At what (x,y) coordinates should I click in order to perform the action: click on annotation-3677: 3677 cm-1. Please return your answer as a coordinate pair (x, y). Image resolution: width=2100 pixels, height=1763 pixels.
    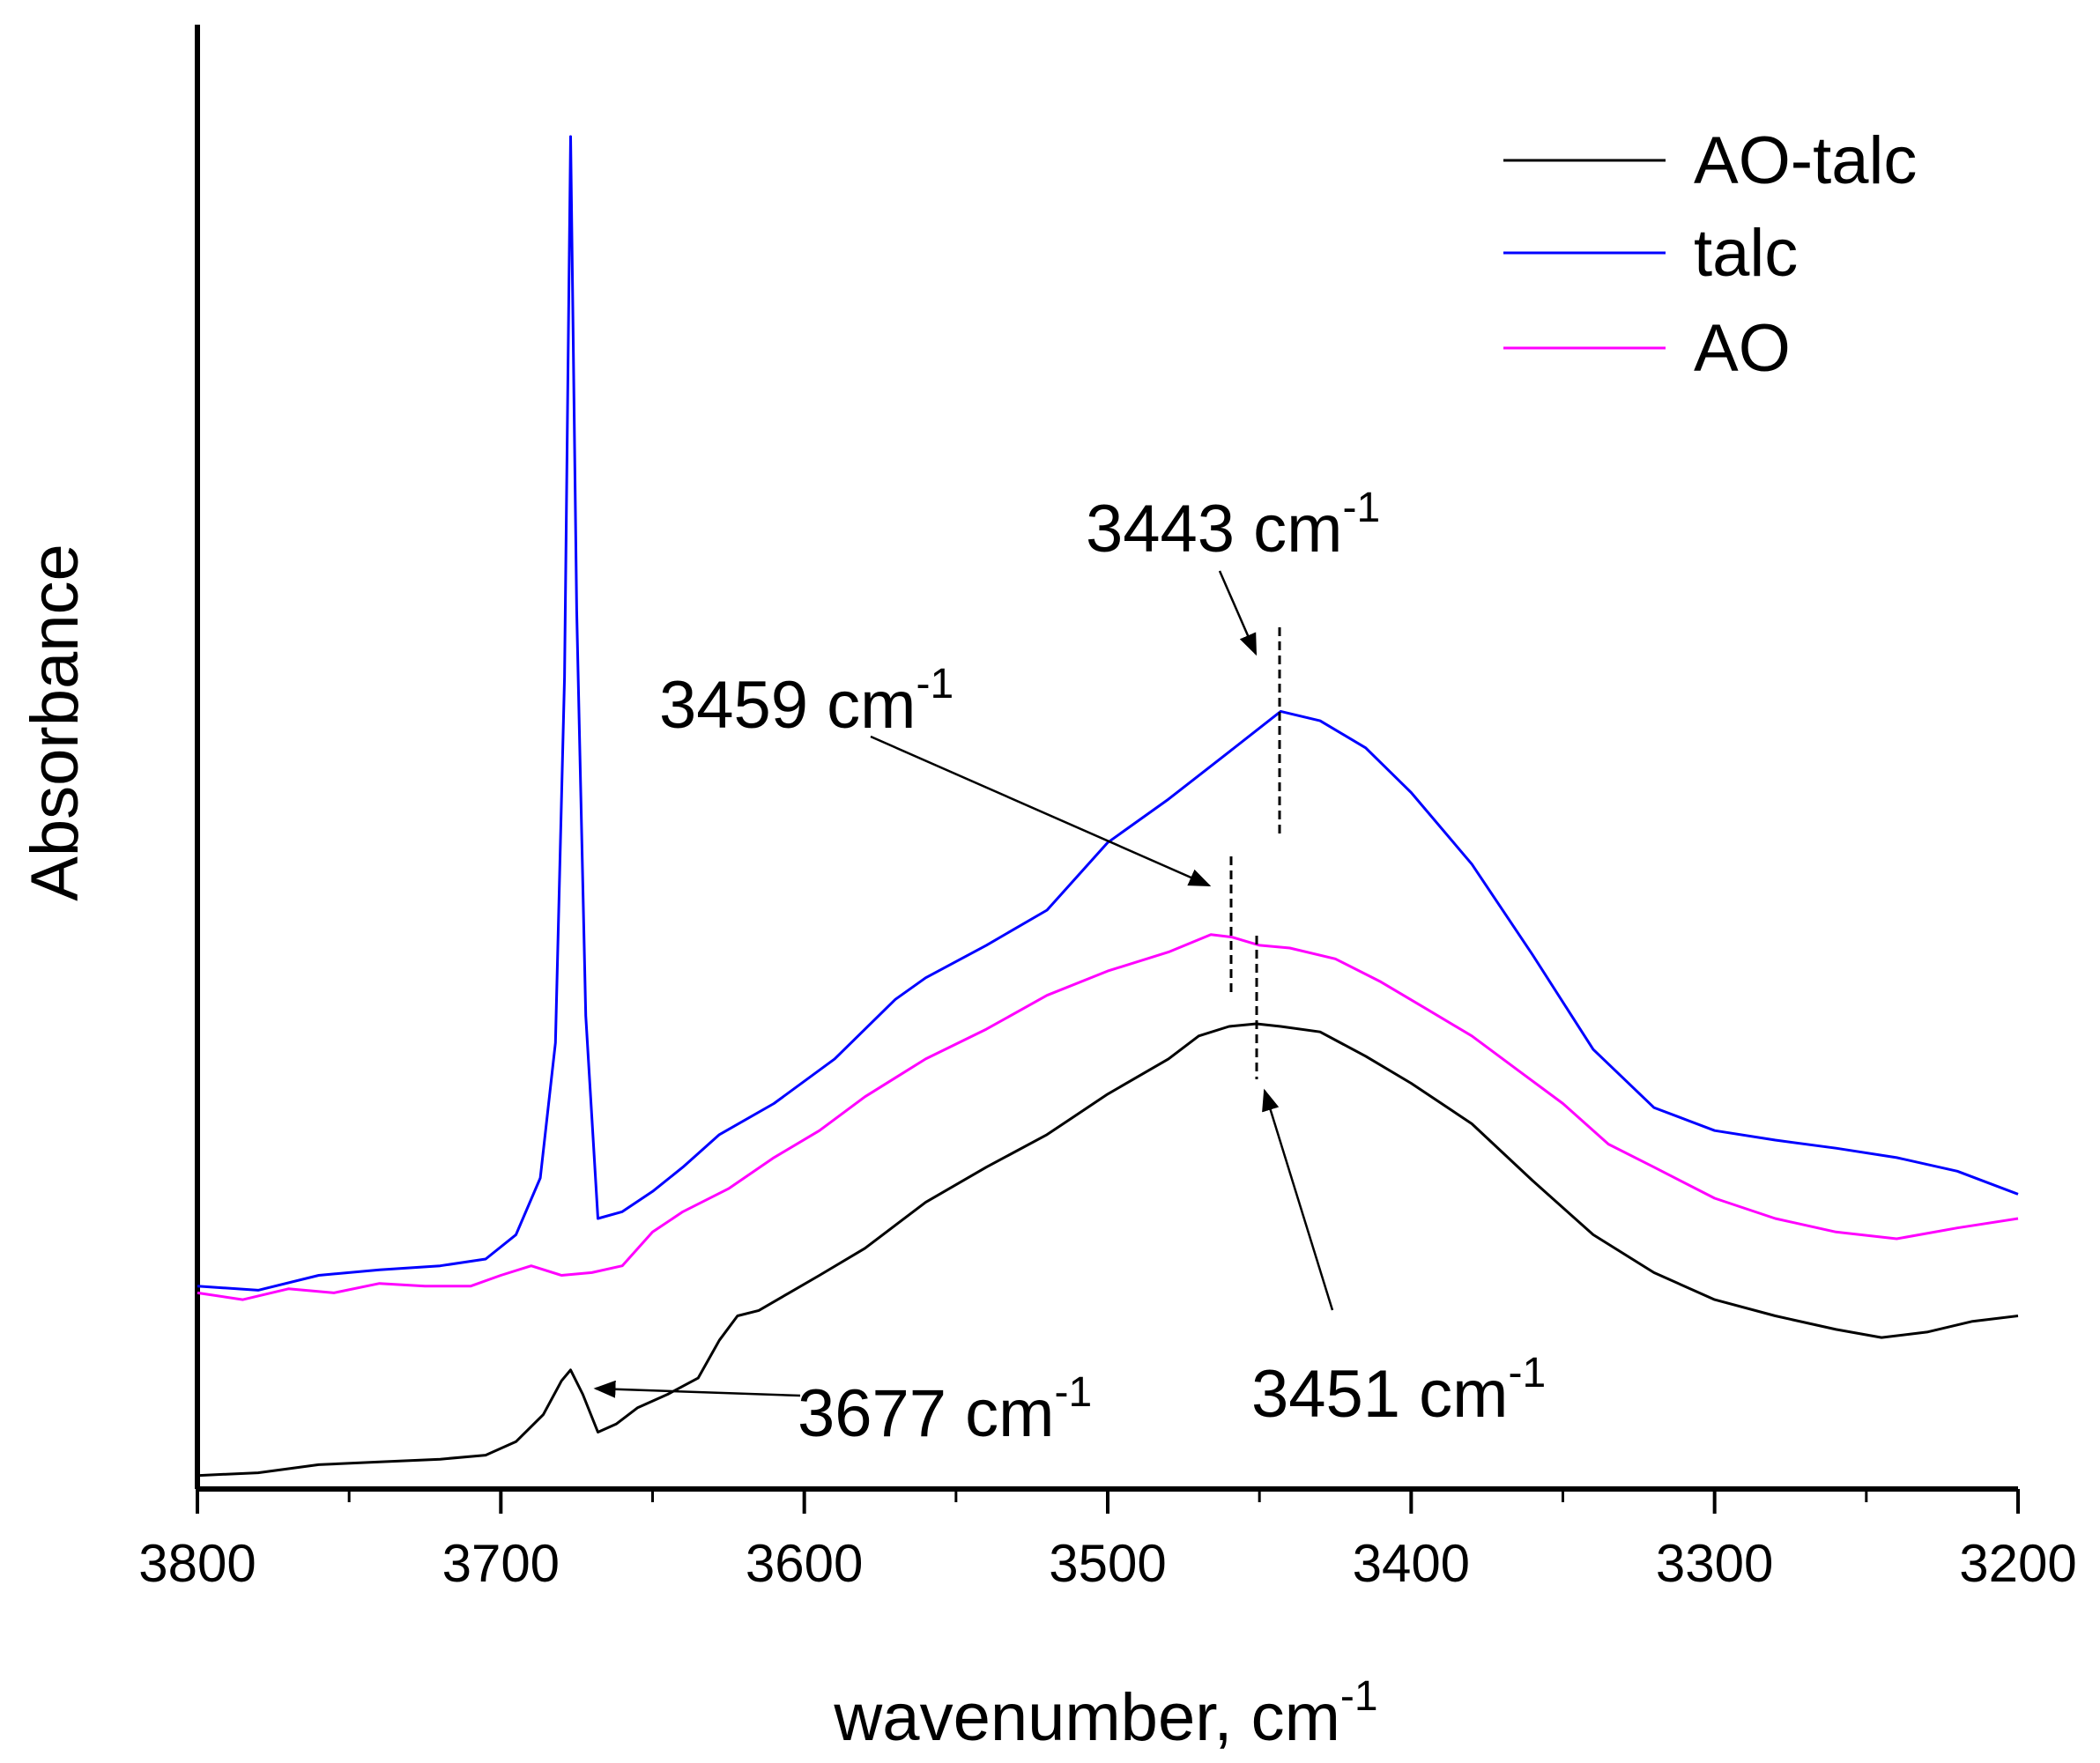
    Looking at the image, I should click on (842, 1410).